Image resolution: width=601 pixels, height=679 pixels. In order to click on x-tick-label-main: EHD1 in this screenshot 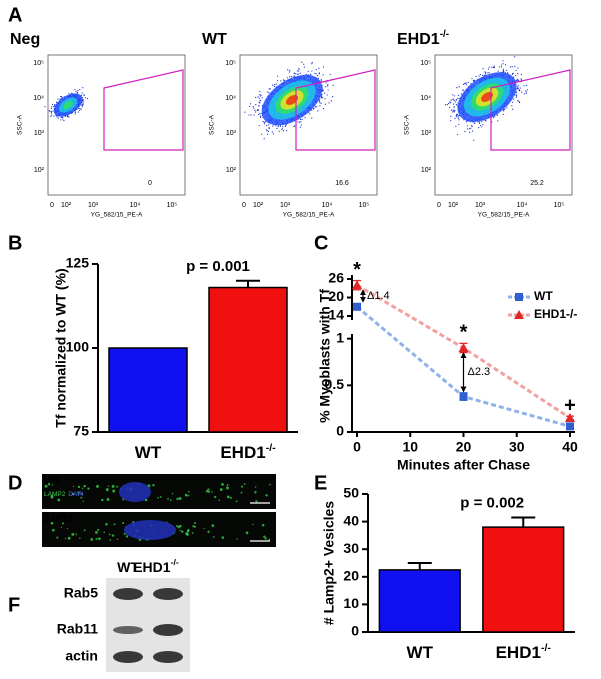, I will do `click(242, 452)`.